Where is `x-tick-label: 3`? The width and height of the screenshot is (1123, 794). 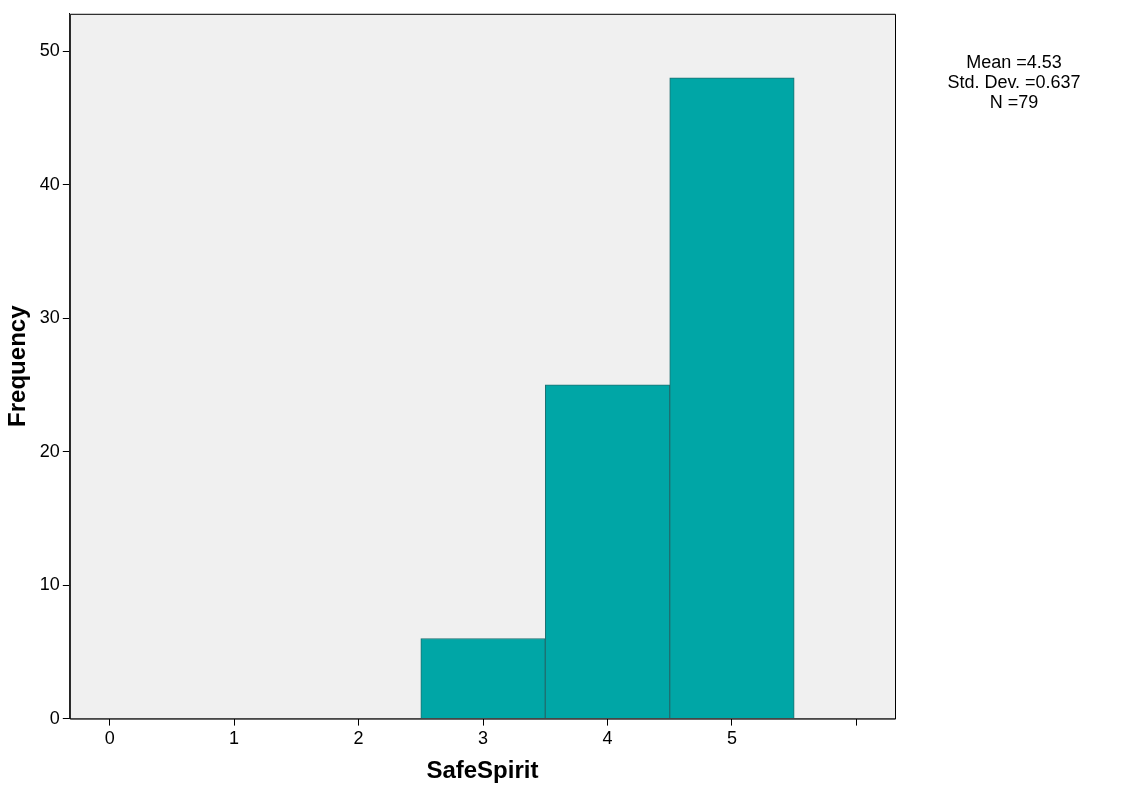
x-tick-label: 3 is located at coordinates (483, 738).